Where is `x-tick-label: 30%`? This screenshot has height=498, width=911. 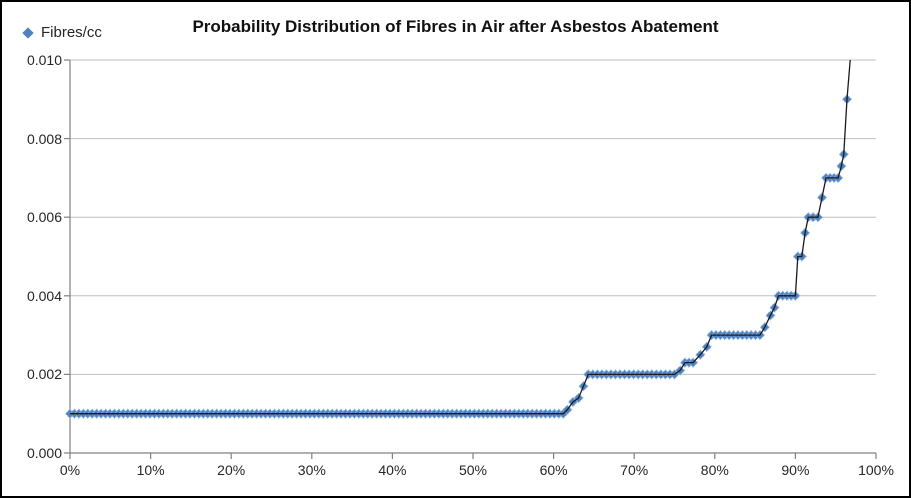
x-tick-label: 30% is located at coordinates (311, 470).